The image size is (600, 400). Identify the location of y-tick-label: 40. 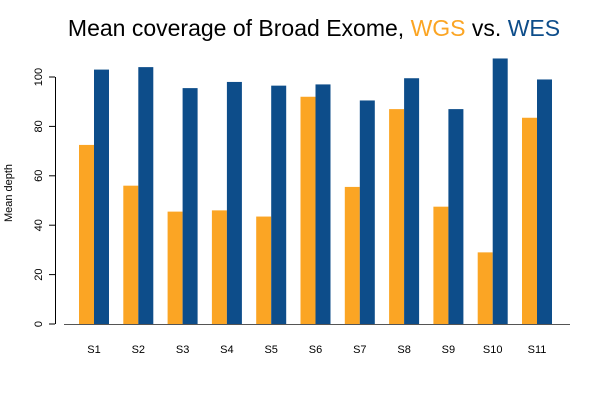
(39, 225).